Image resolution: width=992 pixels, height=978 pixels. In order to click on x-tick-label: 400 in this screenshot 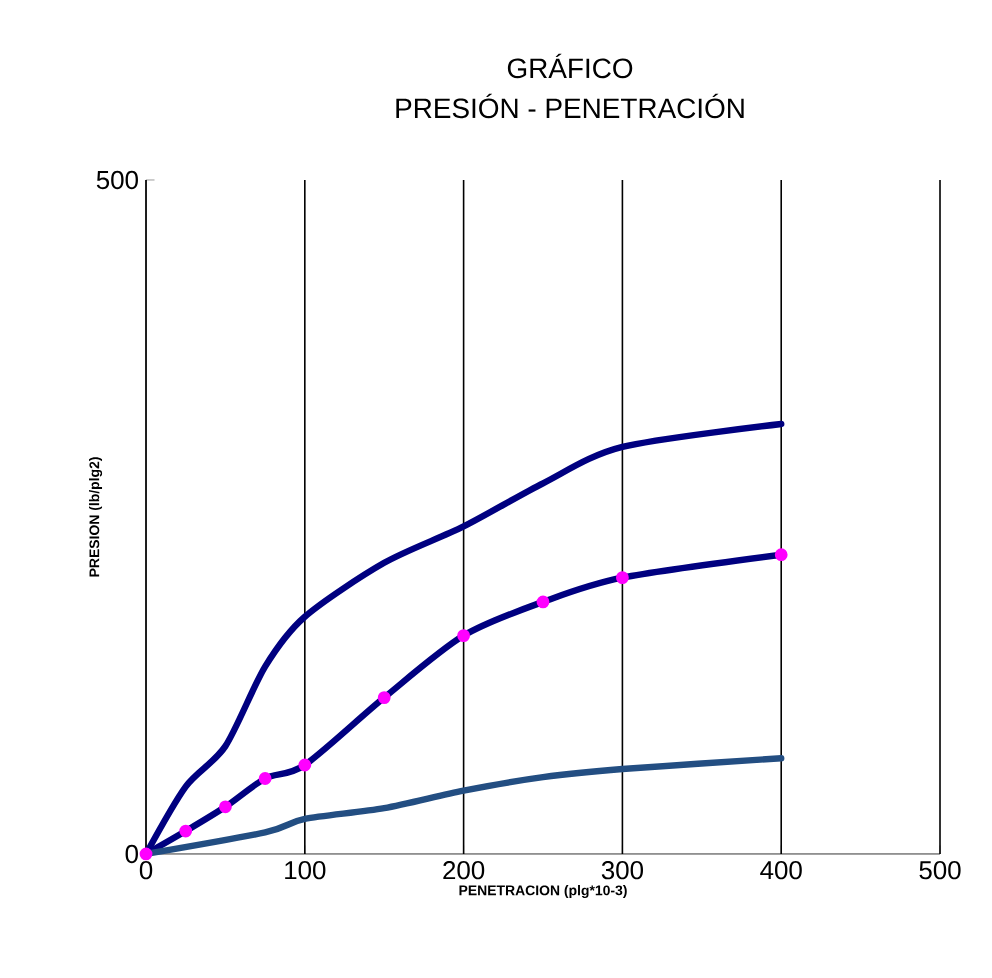, I will do `click(781, 870)`.